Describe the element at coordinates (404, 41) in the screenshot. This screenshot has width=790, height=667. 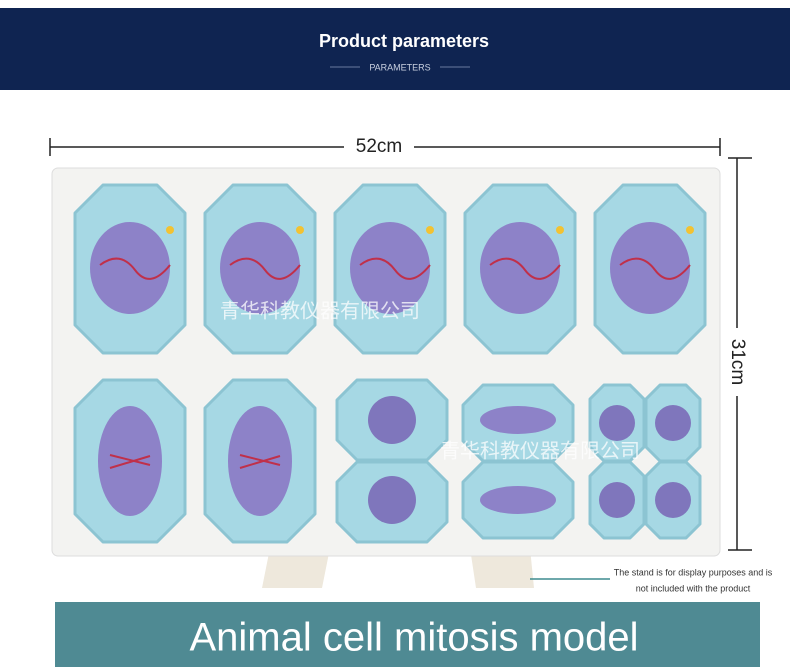
I see `header-title: Product parameters` at that location.